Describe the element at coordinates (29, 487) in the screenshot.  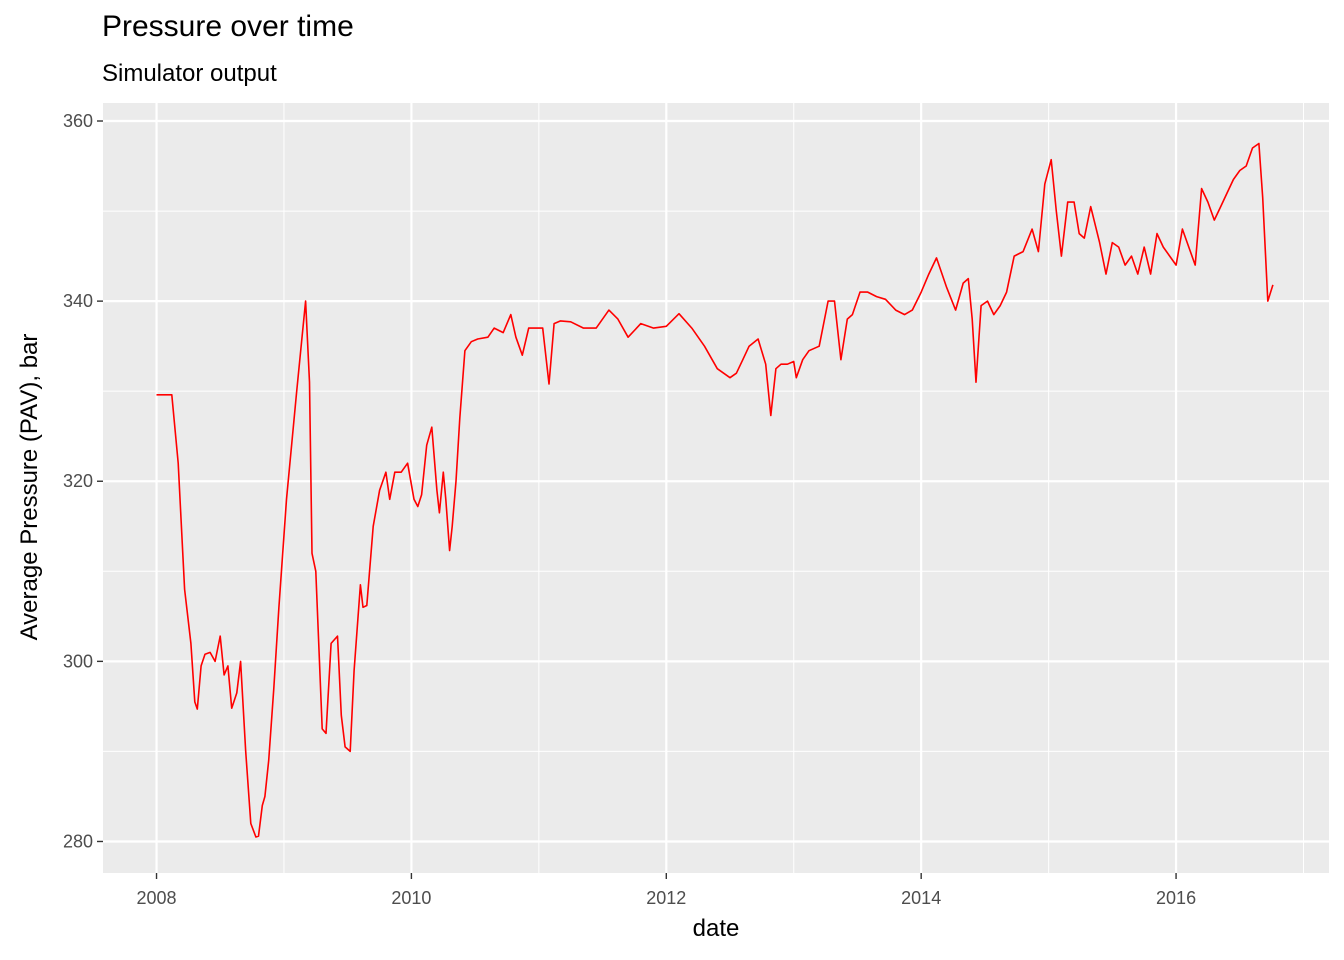
I see `y-axis-title: Average Pressure (PAV), bar` at that location.